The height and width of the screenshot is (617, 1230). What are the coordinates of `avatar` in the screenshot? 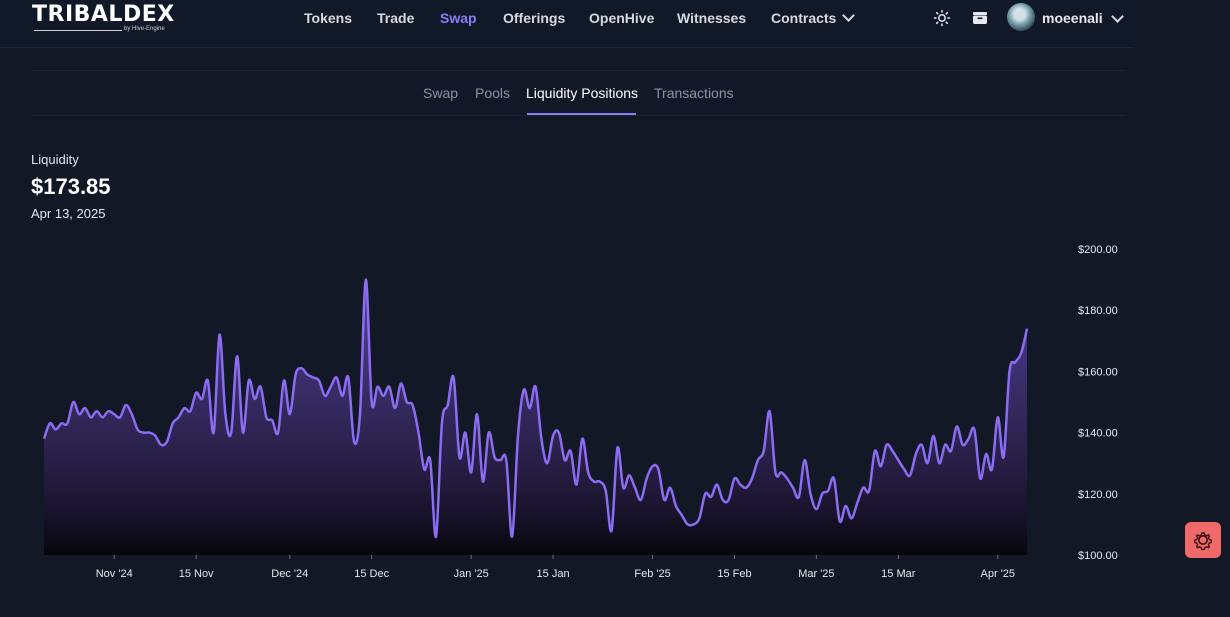 It's located at (1021, 17).